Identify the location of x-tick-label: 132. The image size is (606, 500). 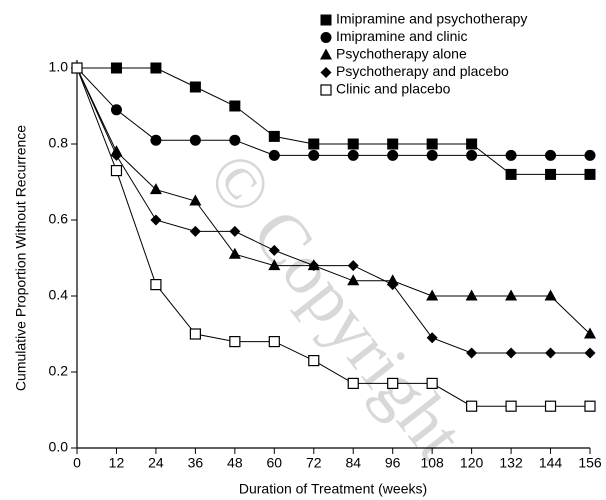
(511, 463).